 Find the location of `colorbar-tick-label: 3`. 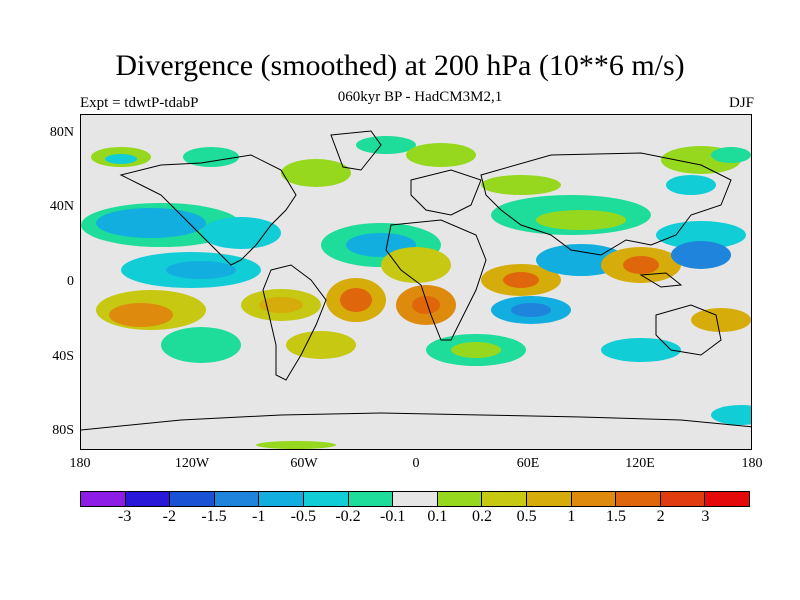

colorbar-tick-label: 3 is located at coordinates (705, 516).